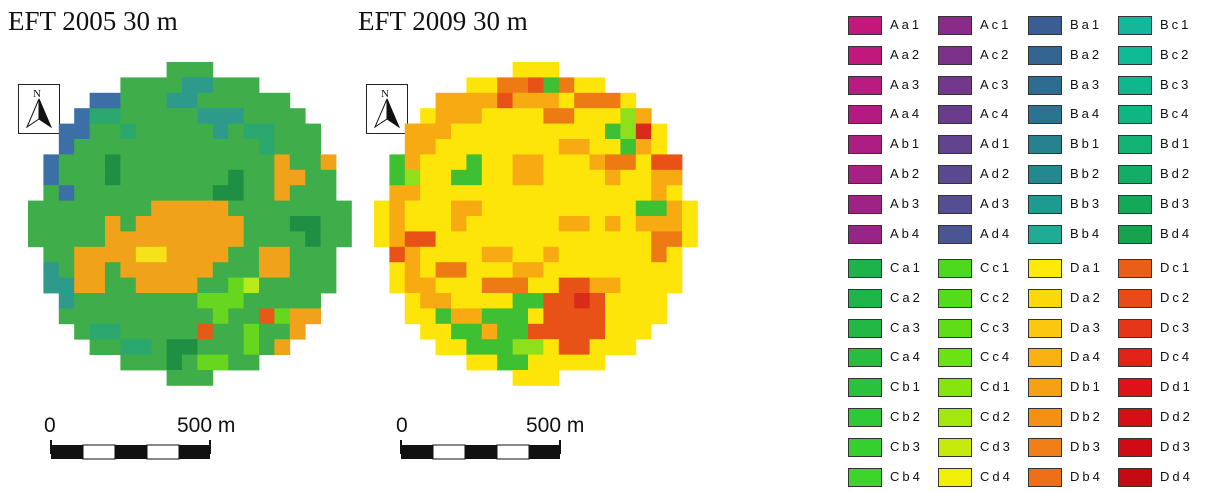  What do you see at coordinates (1176, 203) in the screenshot?
I see `legend-label: Bd3` at bounding box center [1176, 203].